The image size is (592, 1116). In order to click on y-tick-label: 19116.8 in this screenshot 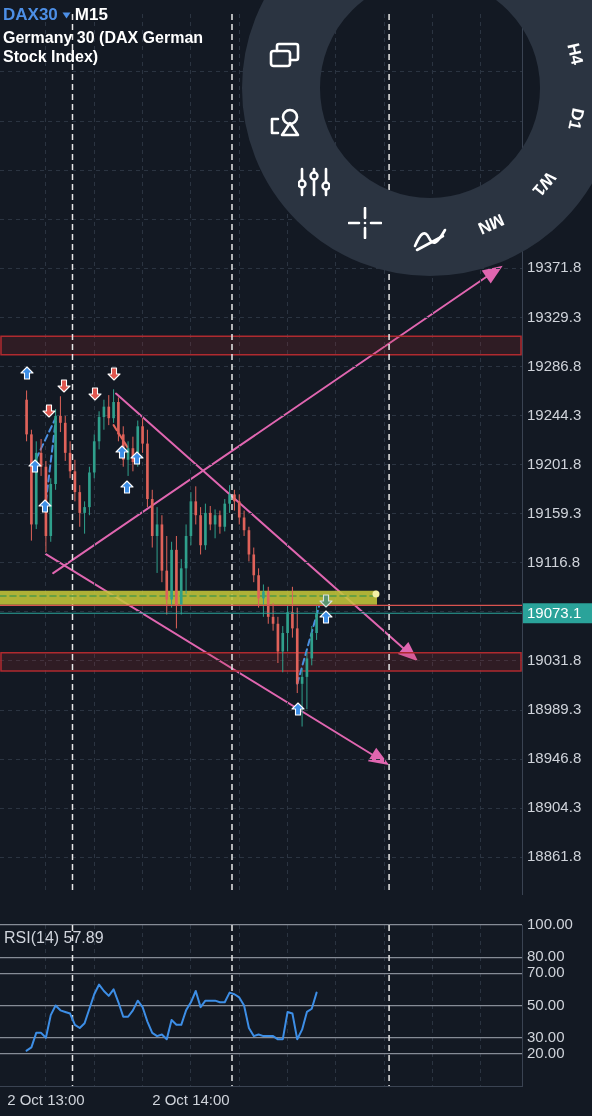, I will do `click(554, 561)`.